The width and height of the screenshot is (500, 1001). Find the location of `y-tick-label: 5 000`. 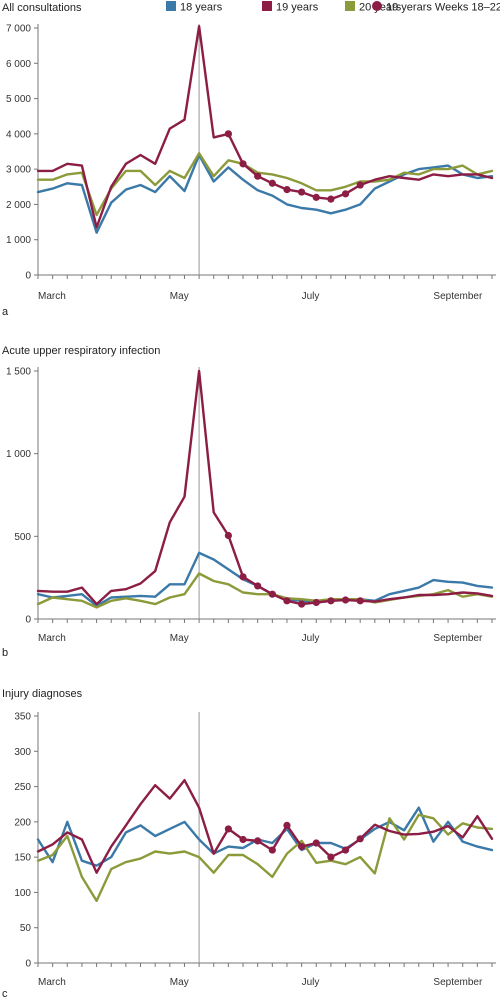

y-tick-label: 5 000 is located at coordinates (18, 99).